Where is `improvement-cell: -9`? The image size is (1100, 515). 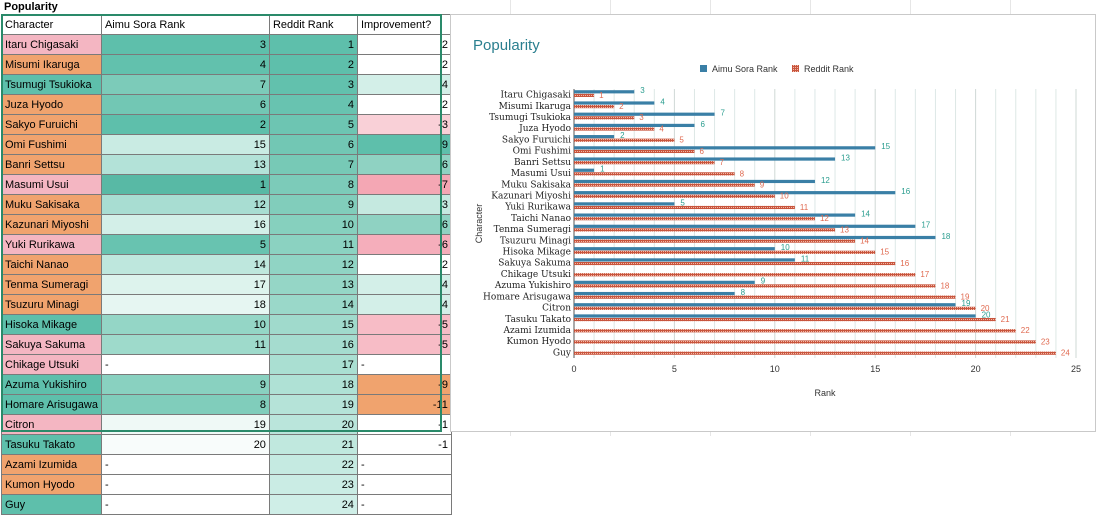
improvement-cell: -9 is located at coordinates (404, 384).